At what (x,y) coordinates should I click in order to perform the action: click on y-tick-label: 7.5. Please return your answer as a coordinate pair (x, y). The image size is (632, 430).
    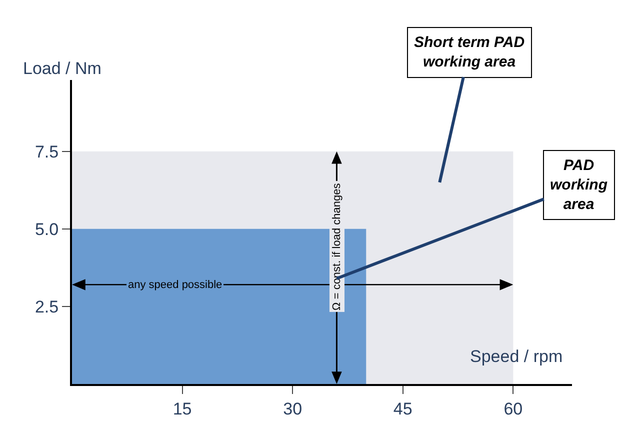
    Looking at the image, I should click on (46, 152).